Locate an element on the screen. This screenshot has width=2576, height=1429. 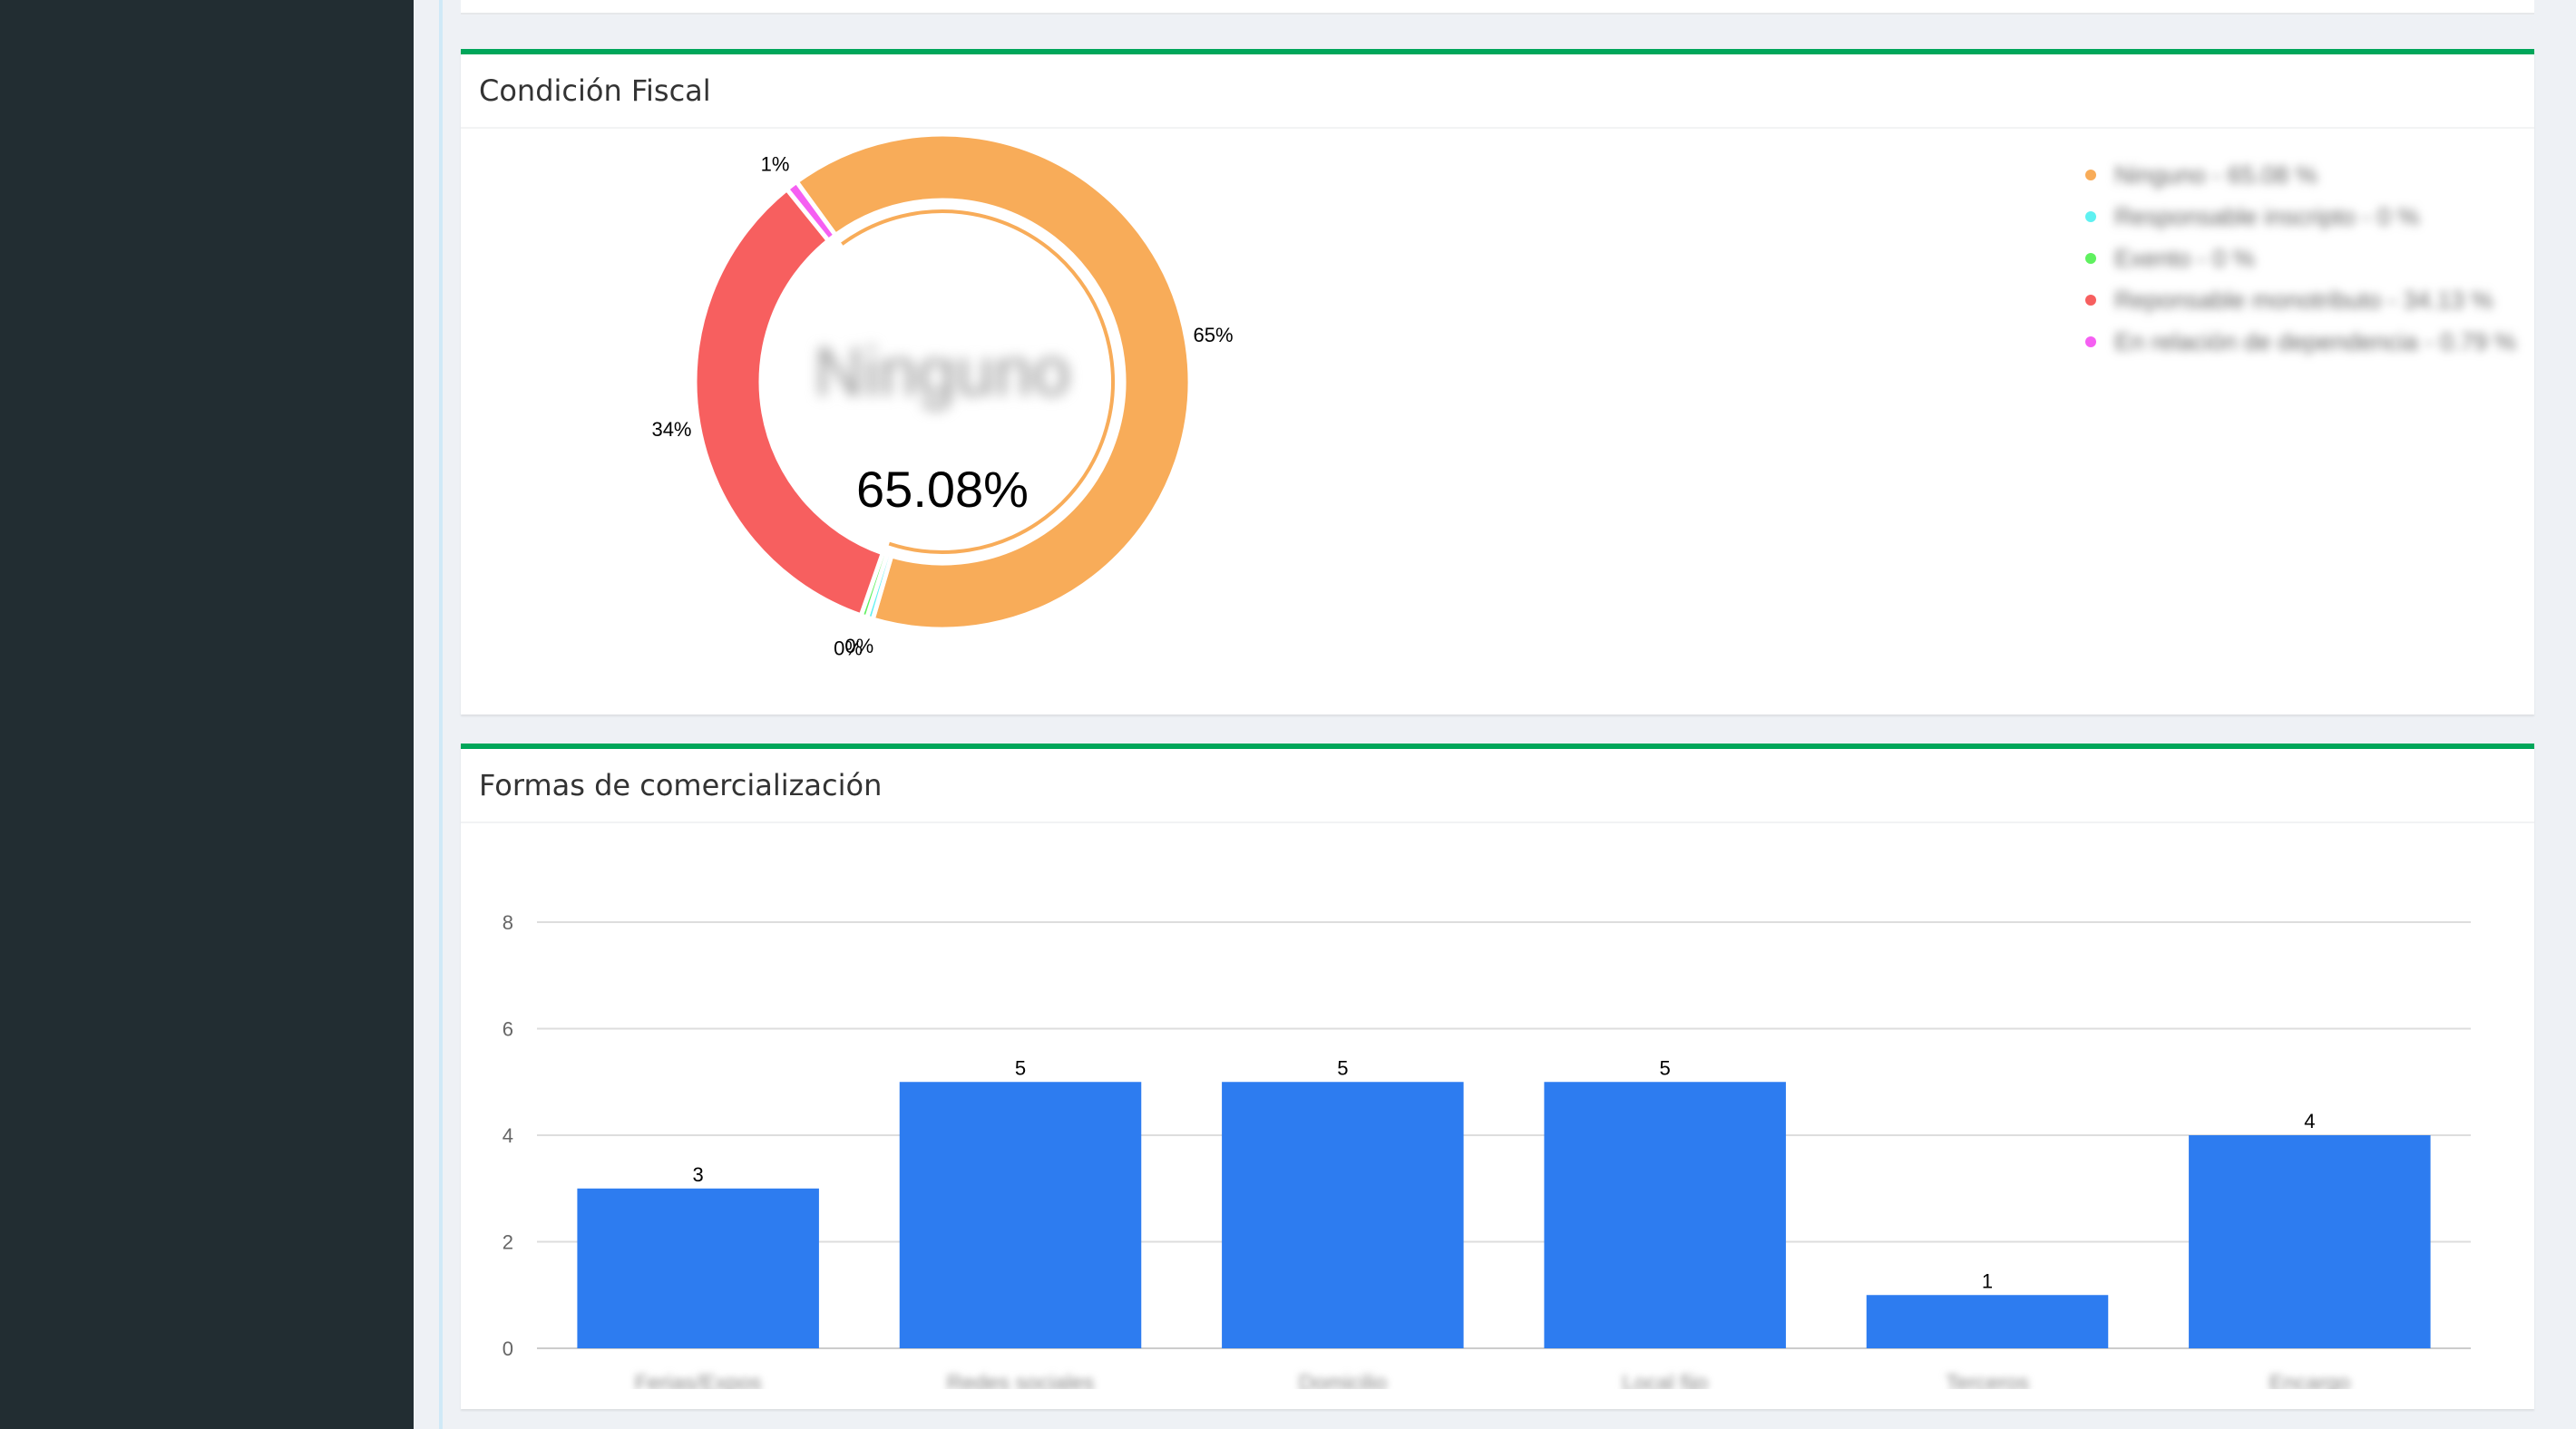
x-tick-label: Ferias/Expos is located at coordinates (698, 1380).